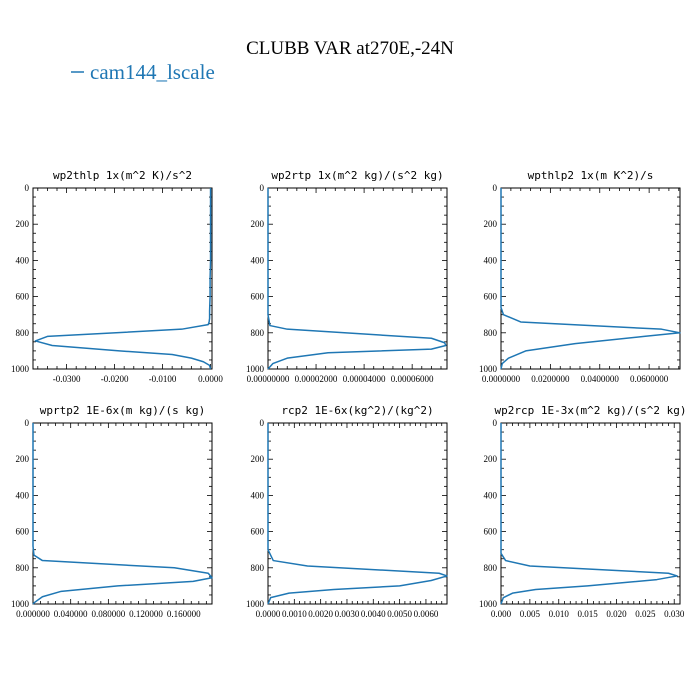  I want to click on x-tick-label: 0.00004000, so click(364, 379).